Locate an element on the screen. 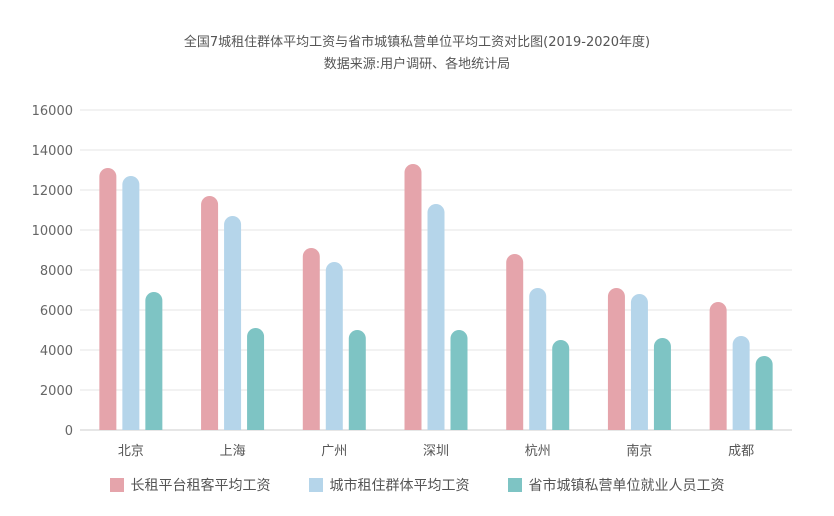 The height and width of the screenshot is (516, 834). y-tick-label: 10000 is located at coordinates (52, 231).